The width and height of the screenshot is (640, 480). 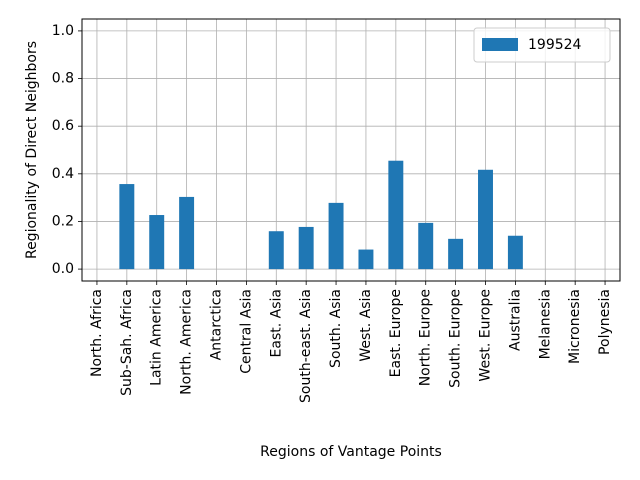 I want to click on x-tick-label: Latin America, so click(x=157, y=337).